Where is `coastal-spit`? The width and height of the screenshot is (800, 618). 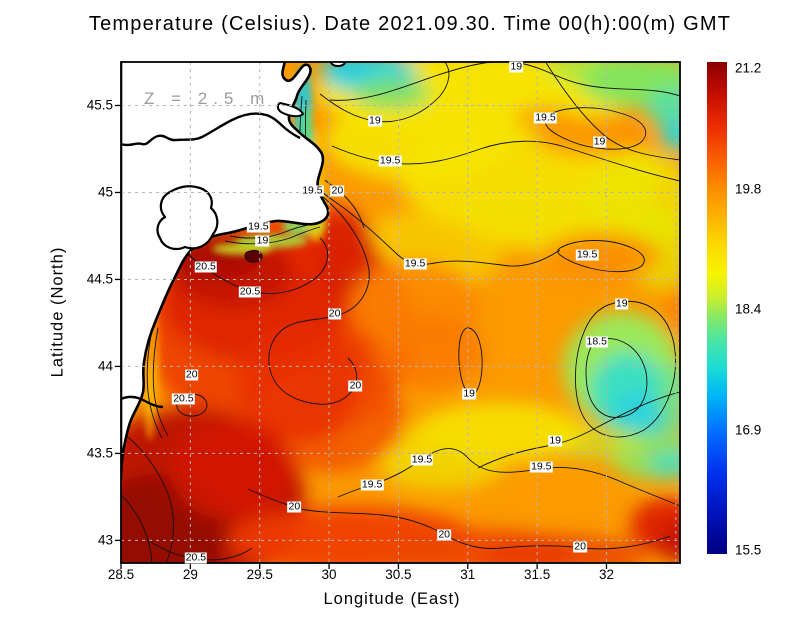
coastal-spit is located at coordinates (290, 109).